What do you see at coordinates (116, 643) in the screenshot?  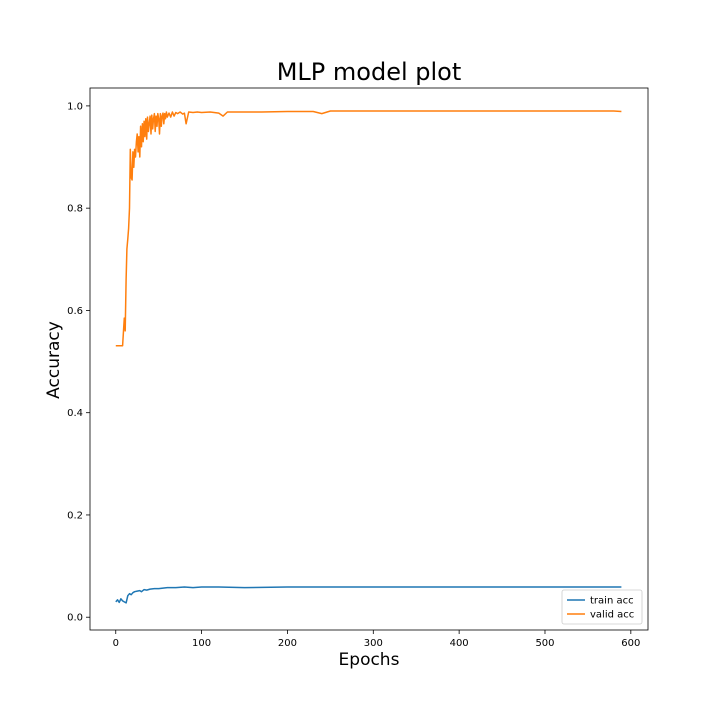 I see `x-tick-label: 0` at bounding box center [116, 643].